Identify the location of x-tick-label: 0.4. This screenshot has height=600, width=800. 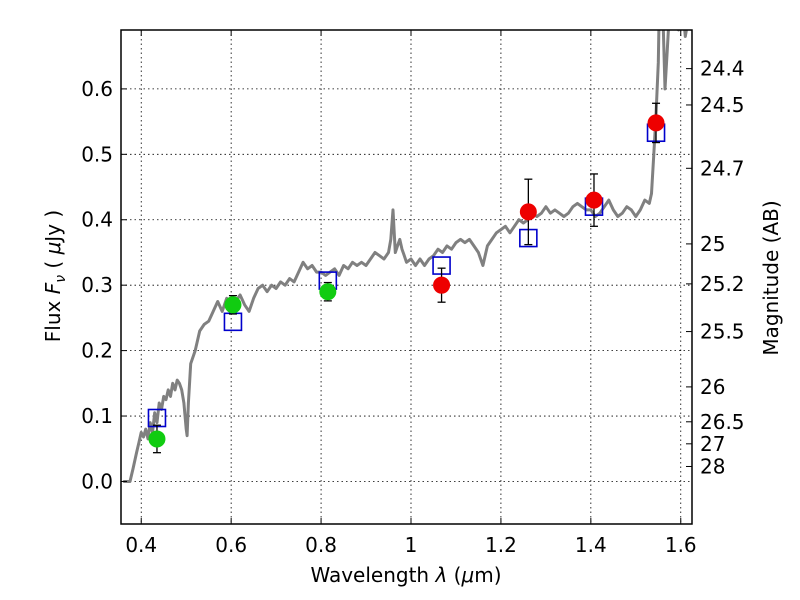
(141, 545).